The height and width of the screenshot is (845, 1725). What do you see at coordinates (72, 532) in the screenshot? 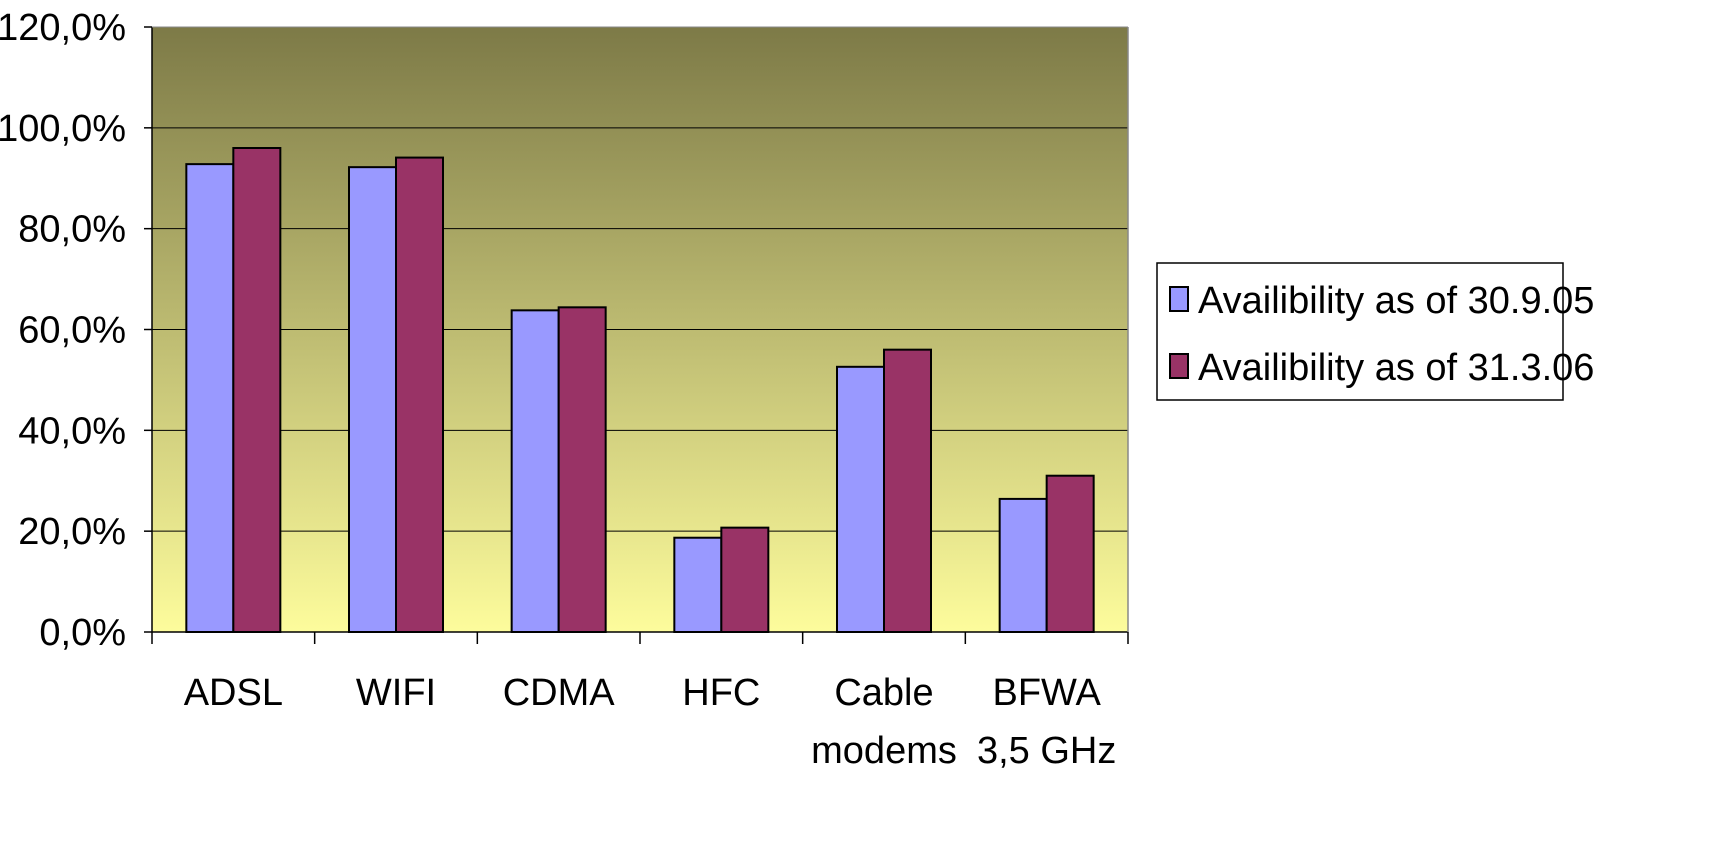
I see `y-tick-label: 20,0%` at bounding box center [72, 532].